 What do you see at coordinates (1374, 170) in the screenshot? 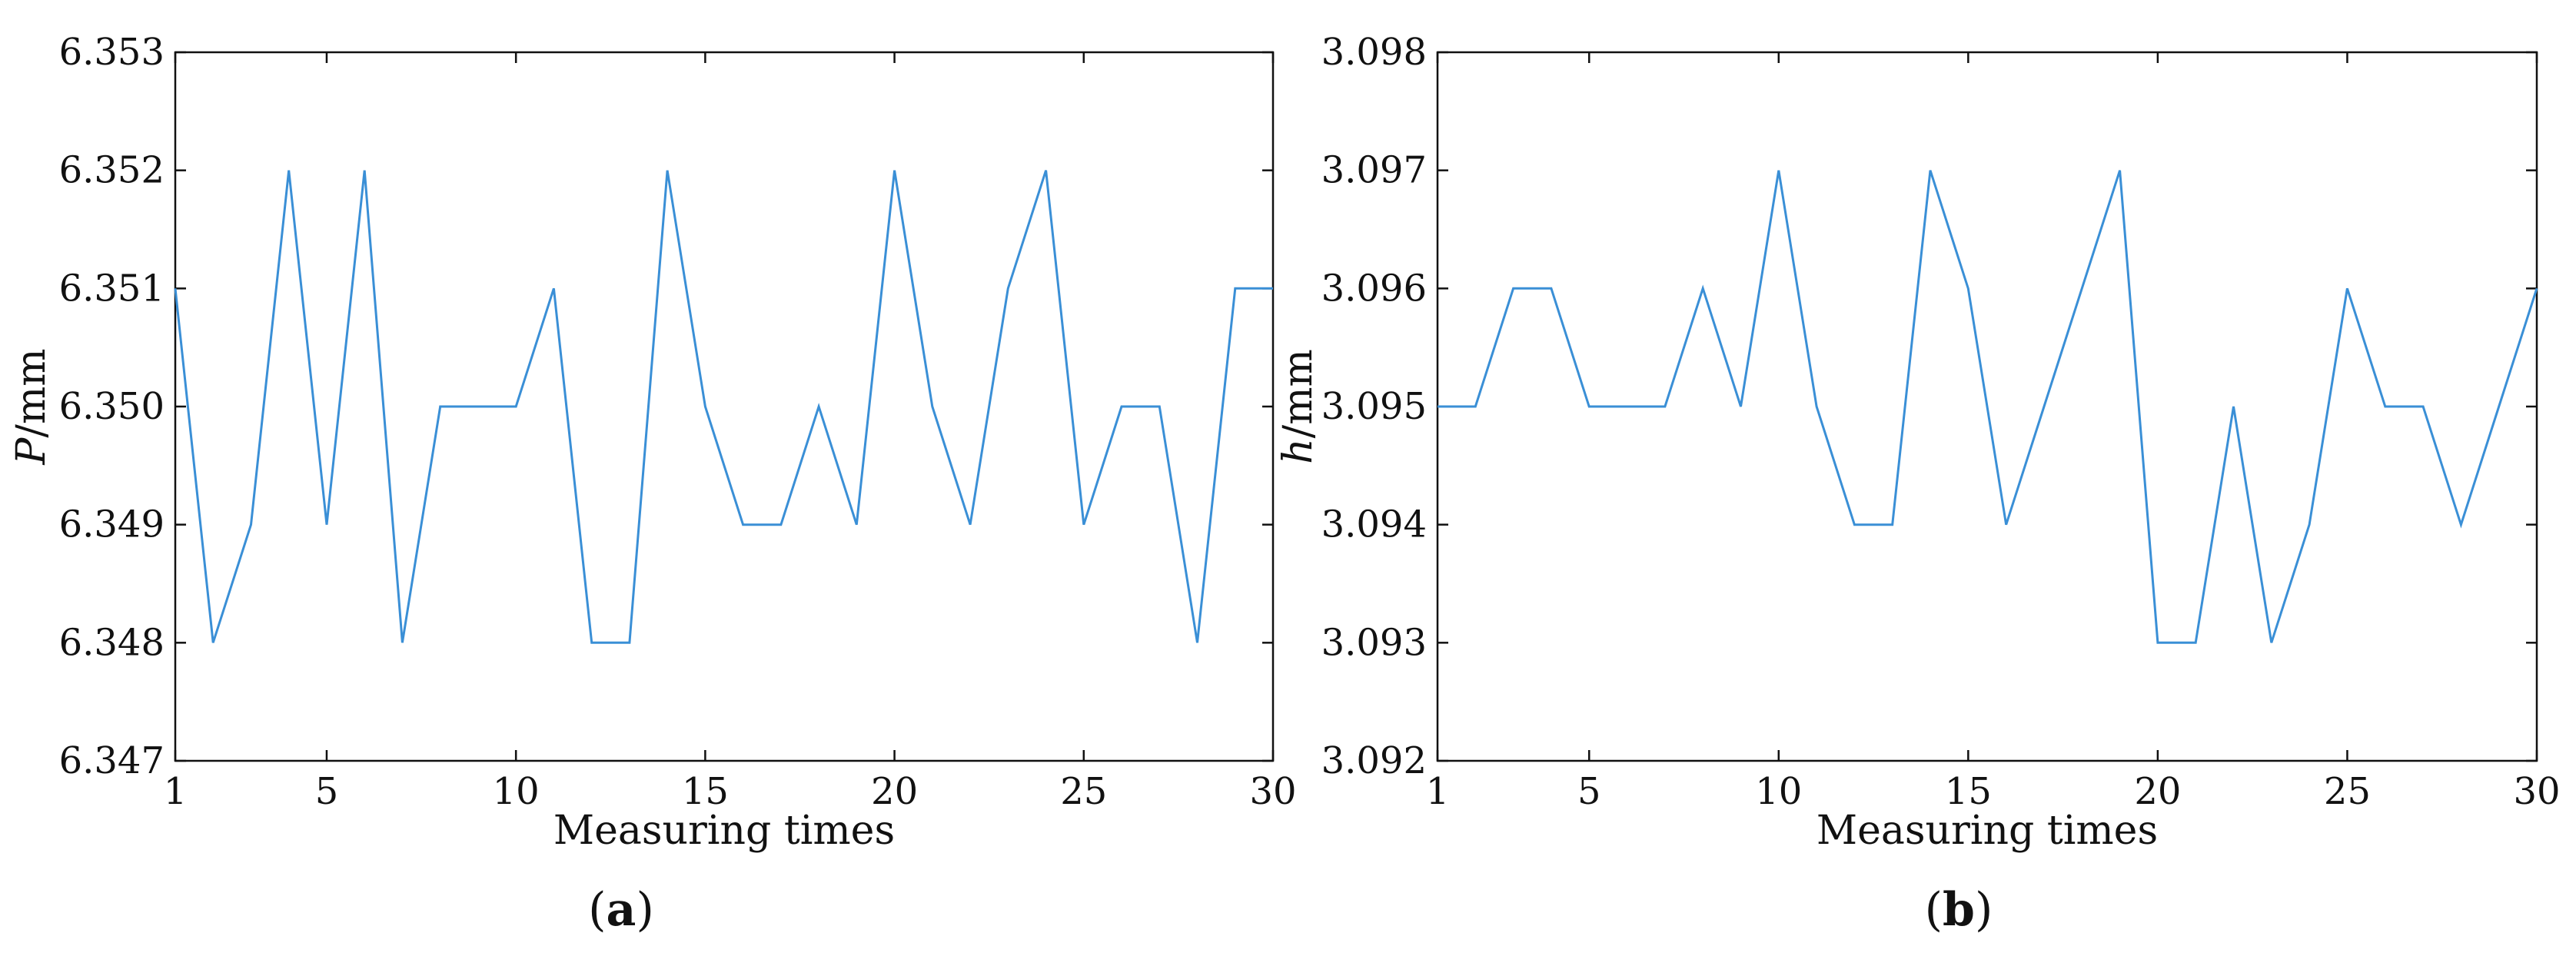
I see `y-tick-label: 3.097` at bounding box center [1374, 170].